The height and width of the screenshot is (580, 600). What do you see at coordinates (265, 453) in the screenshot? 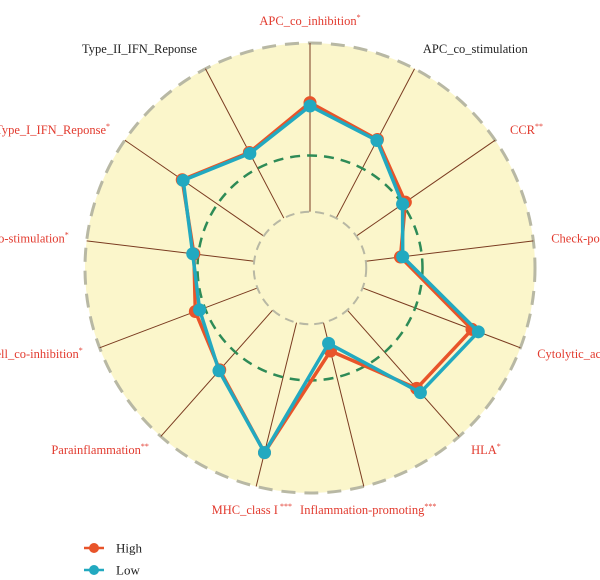
I see `point-low-mhc-class-i` at bounding box center [265, 453].